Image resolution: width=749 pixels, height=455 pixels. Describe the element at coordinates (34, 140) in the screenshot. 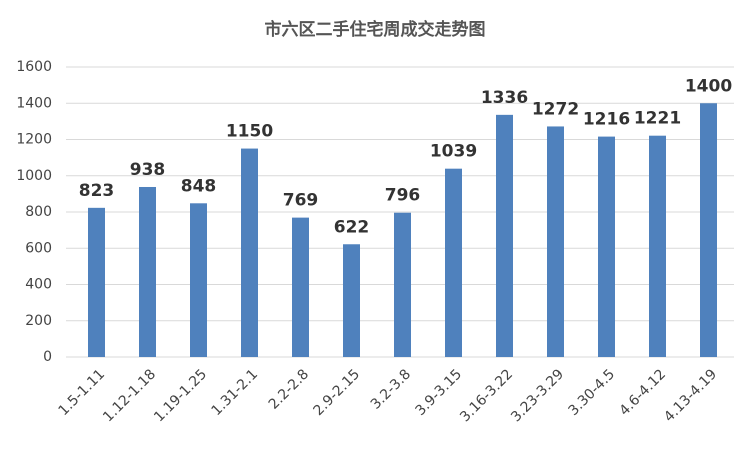

I see `y-tick-label: 1200` at that location.